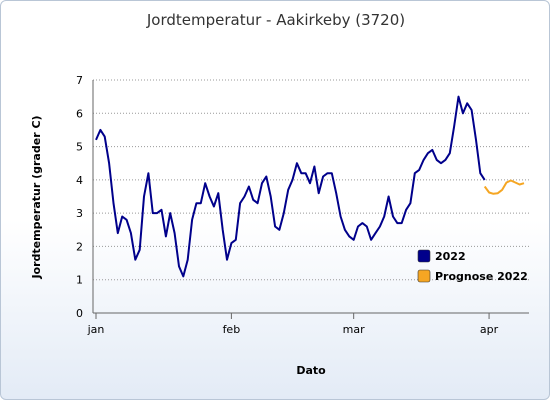 This screenshot has height=400, width=550. I want to click on y-tick-label: 0, so click(79, 313).